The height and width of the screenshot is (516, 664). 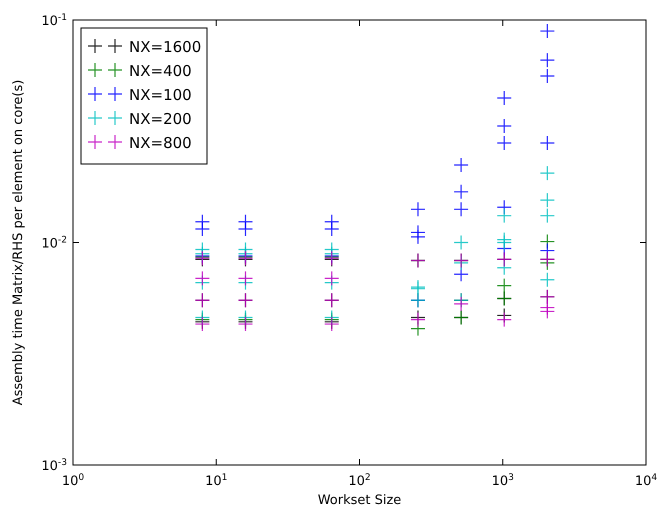 What do you see at coordinates (160, 95) in the screenshot?
I see `legend-label: NX=100` at bounding box center [160, 95].